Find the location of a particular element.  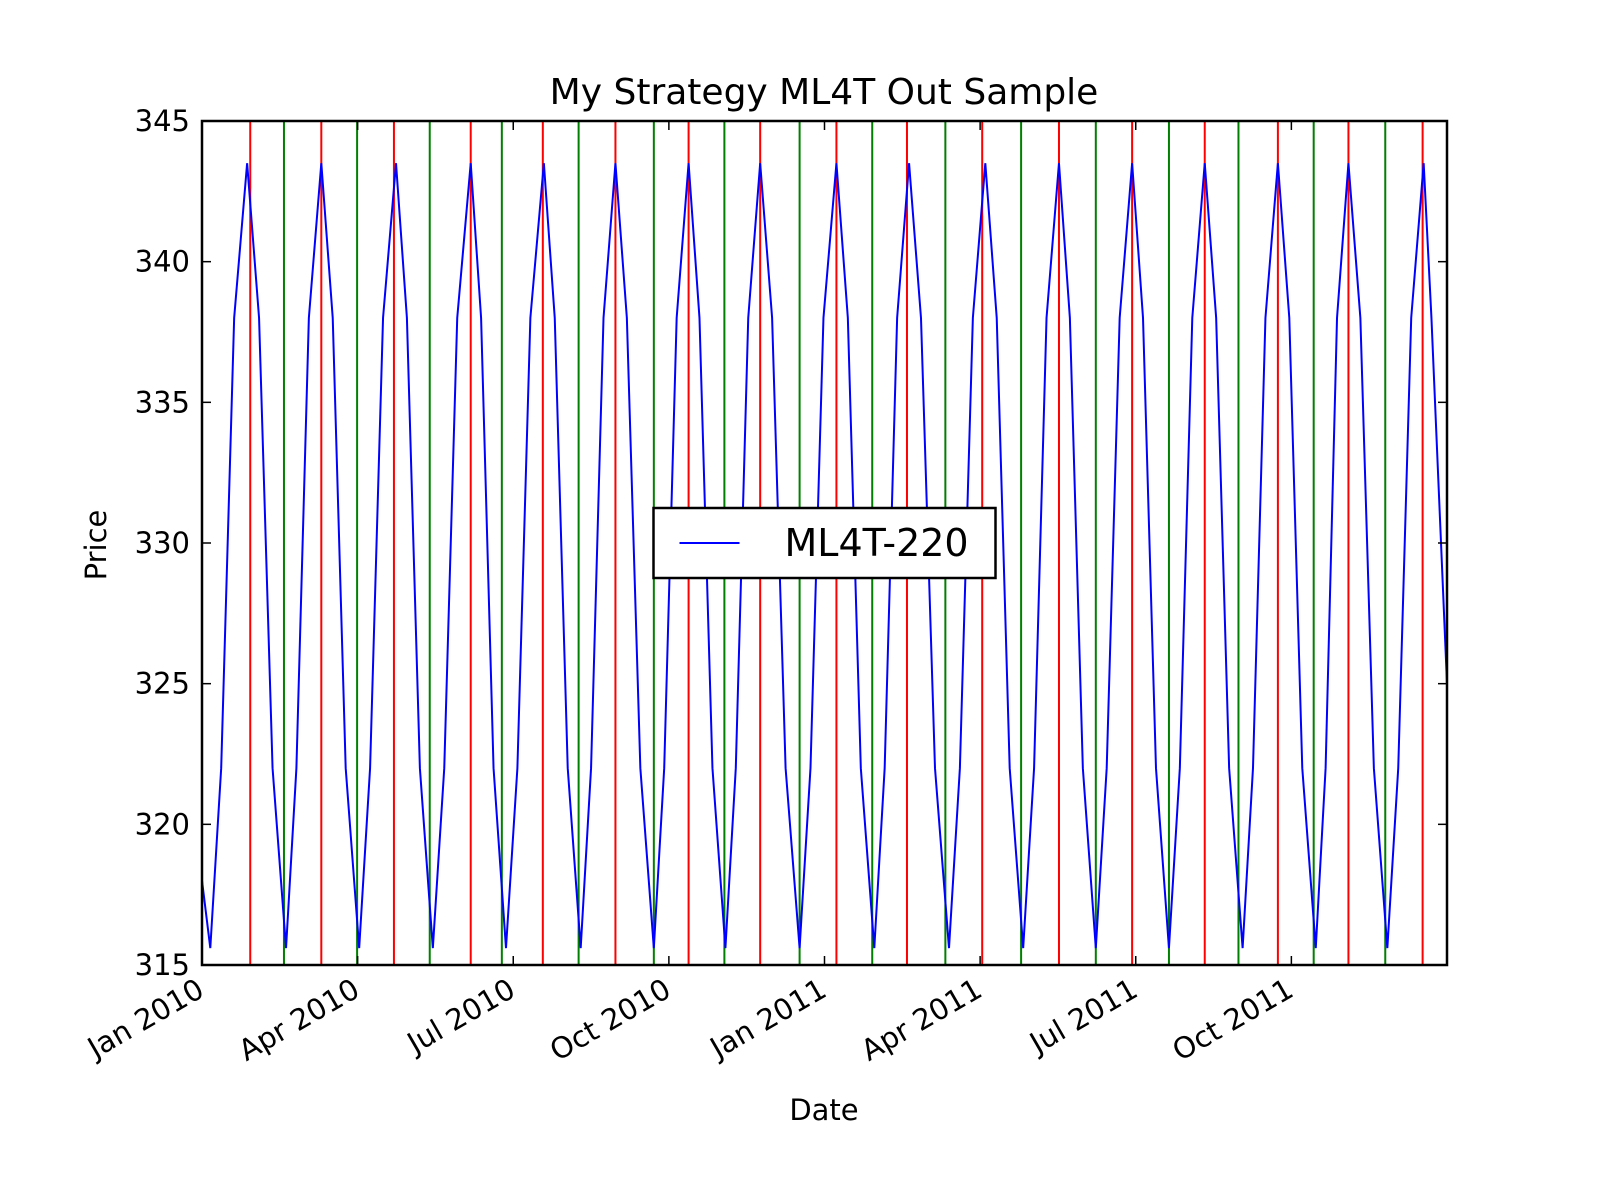

legend-label: ML4T-220 is located at coordinates (877, 543).